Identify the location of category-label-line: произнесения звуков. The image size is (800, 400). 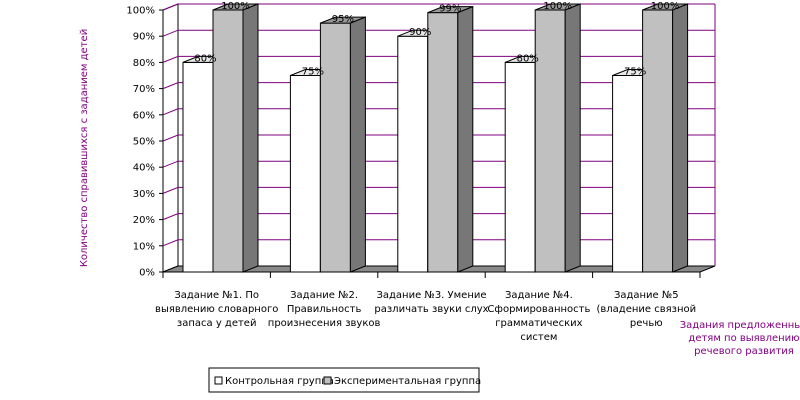
(324, 323).